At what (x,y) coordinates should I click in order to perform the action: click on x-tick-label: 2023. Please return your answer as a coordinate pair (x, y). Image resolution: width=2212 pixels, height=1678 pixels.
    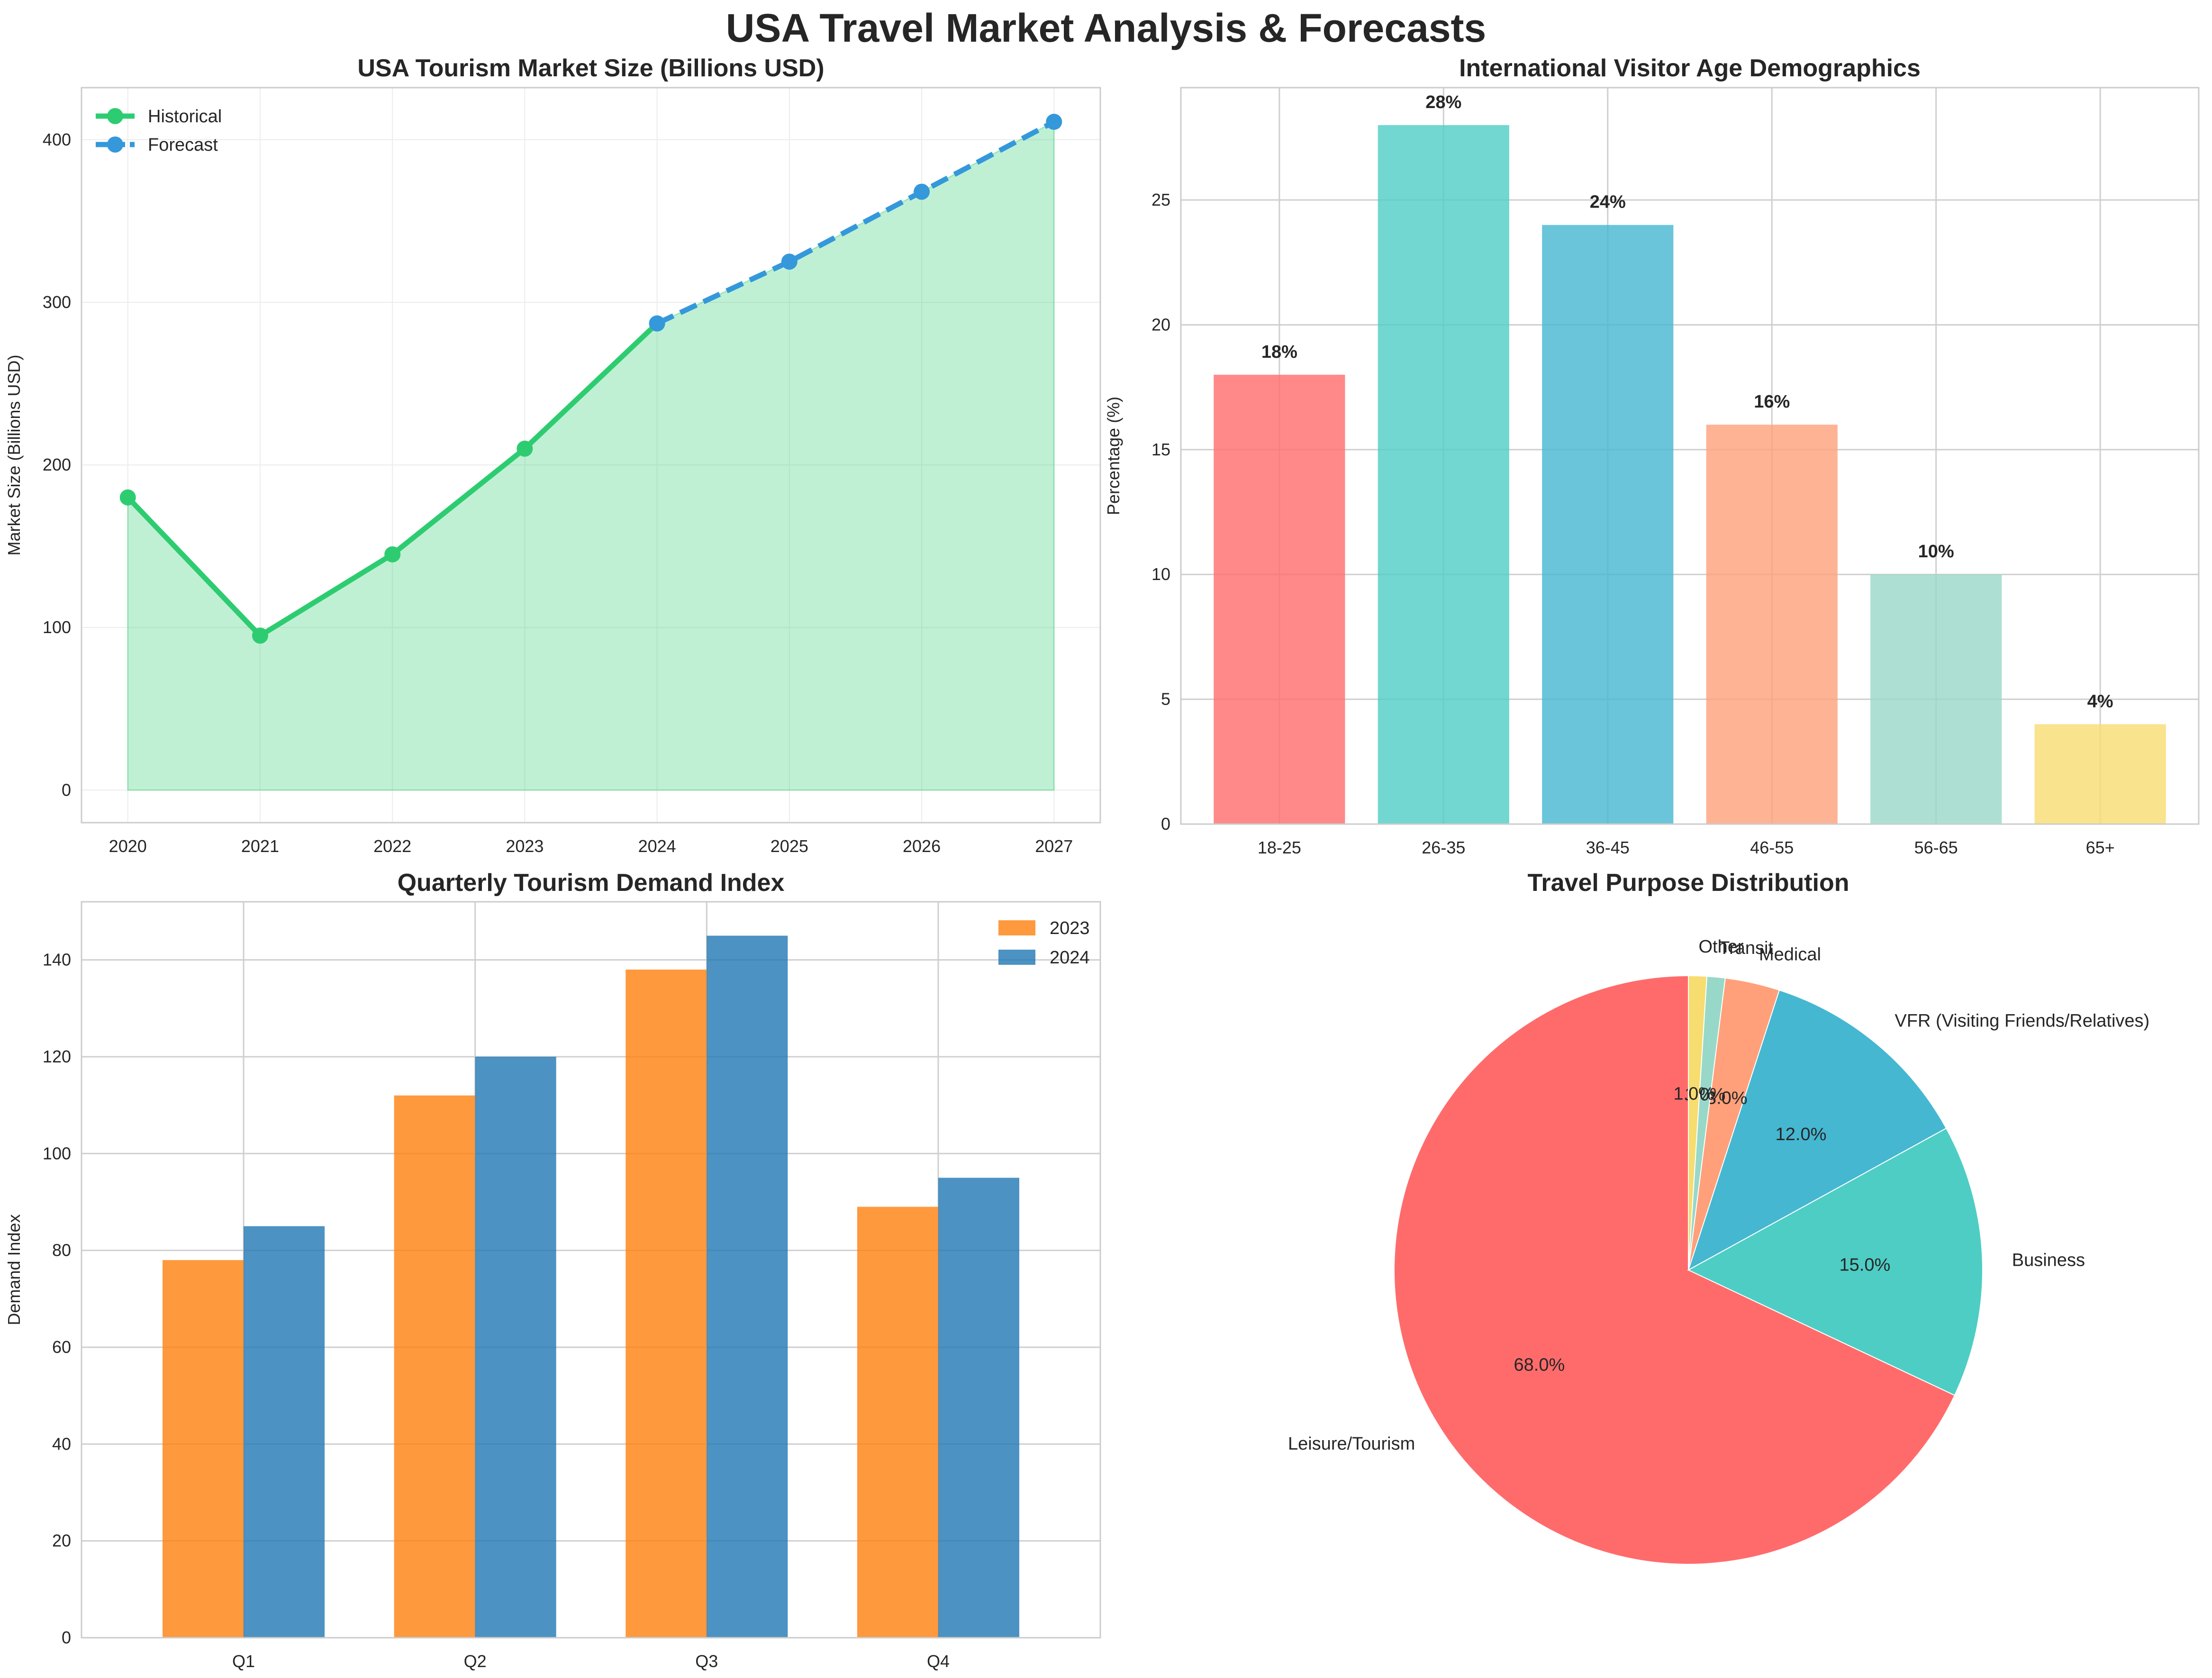
    Looking at the image, I should click on (525, 846).